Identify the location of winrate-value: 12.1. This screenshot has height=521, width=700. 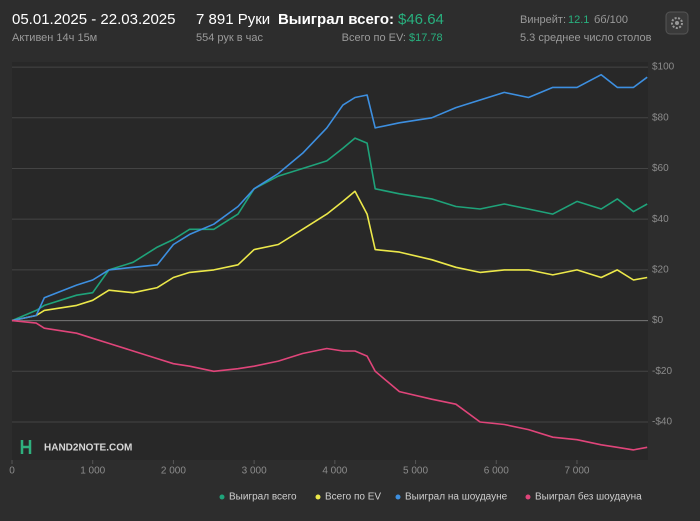
(578, 20).